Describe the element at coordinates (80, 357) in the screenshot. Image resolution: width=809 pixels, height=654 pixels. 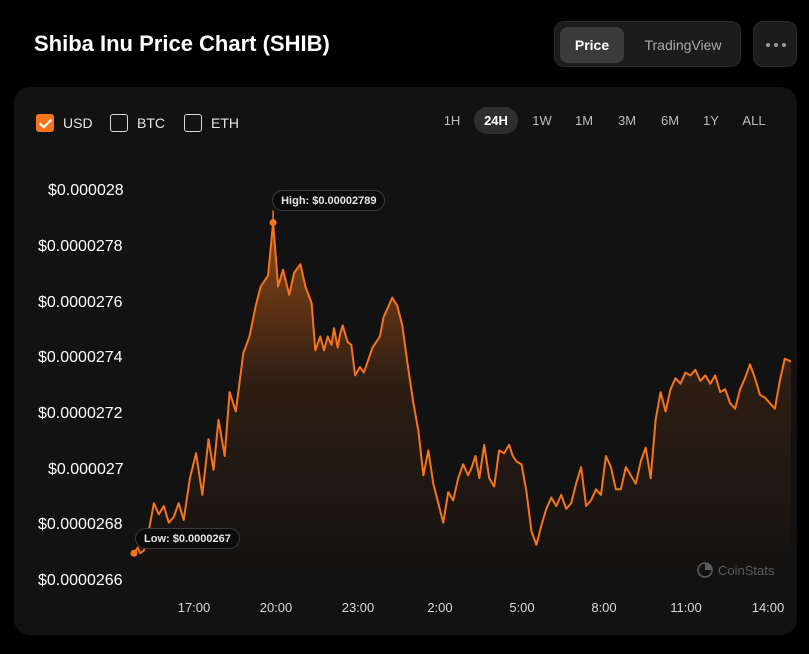
I see `y-tick-label: $0.0000274` at that location.